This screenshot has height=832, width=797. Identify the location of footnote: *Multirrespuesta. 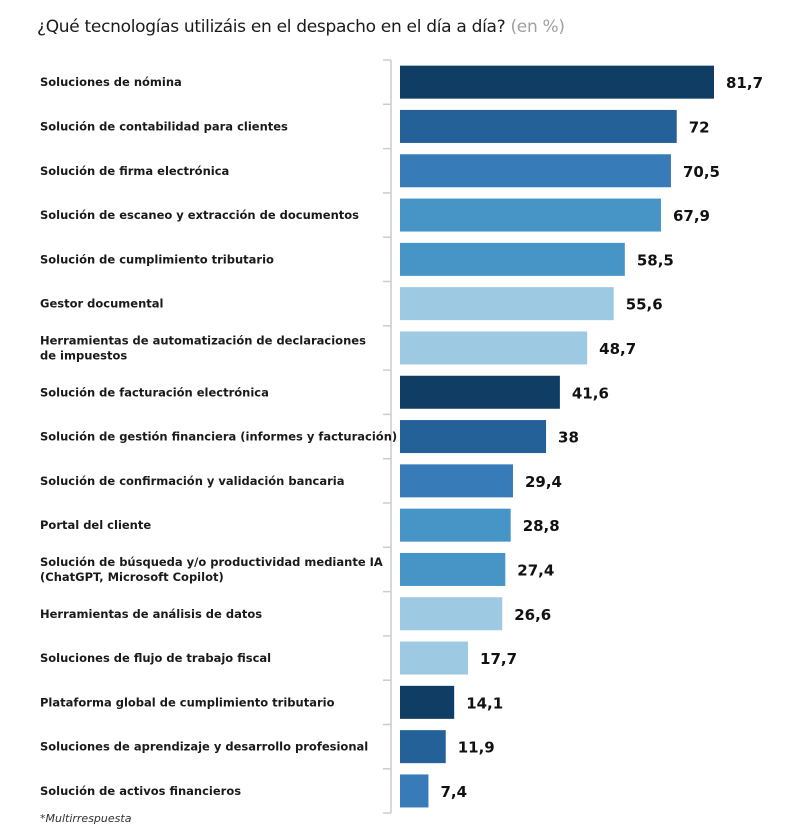
(86, 818).